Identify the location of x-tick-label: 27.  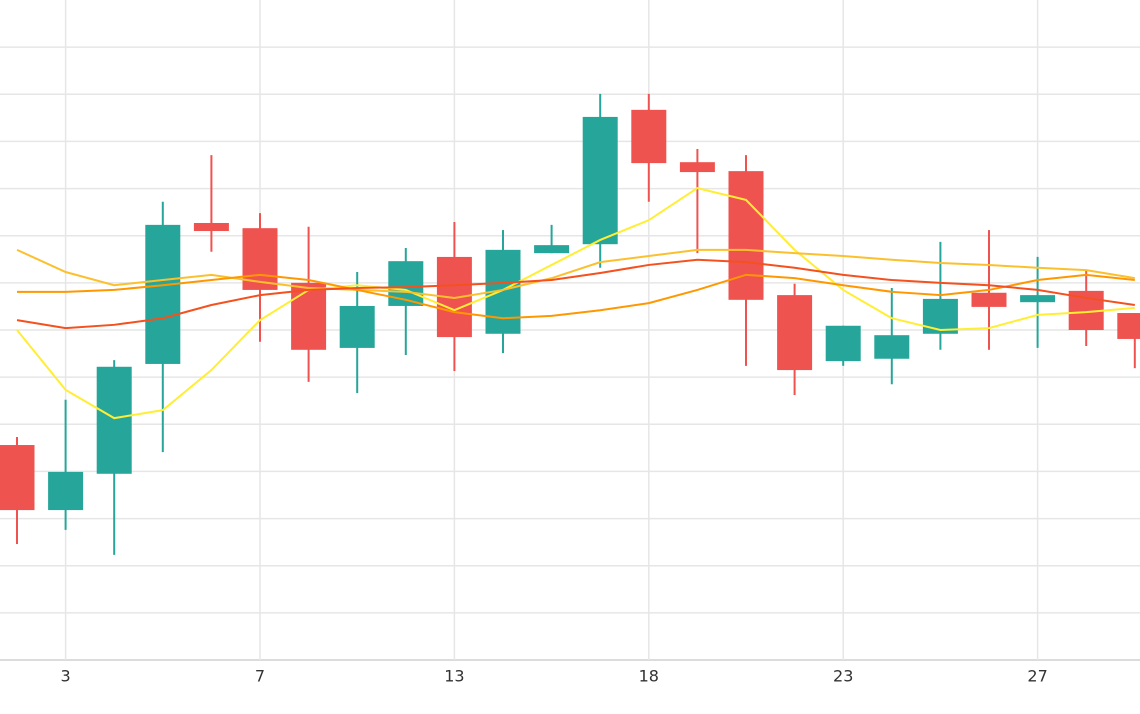
(1037, 676).